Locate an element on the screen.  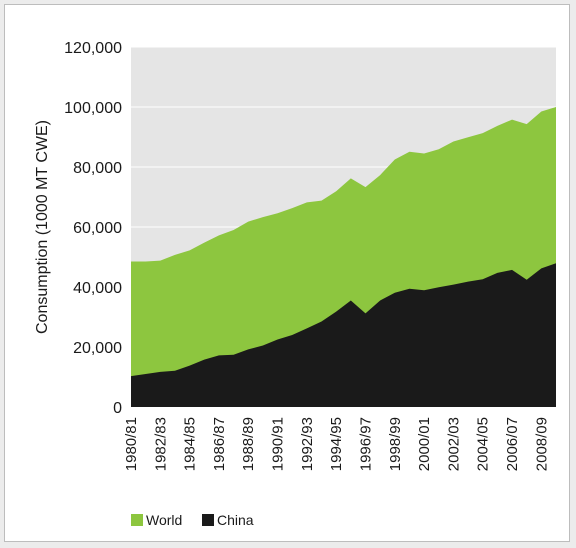
y-axis-ticks: 0 20,000 40,000 60,000 80,000 100,000 120,000 is located at coordinates (93, 228).